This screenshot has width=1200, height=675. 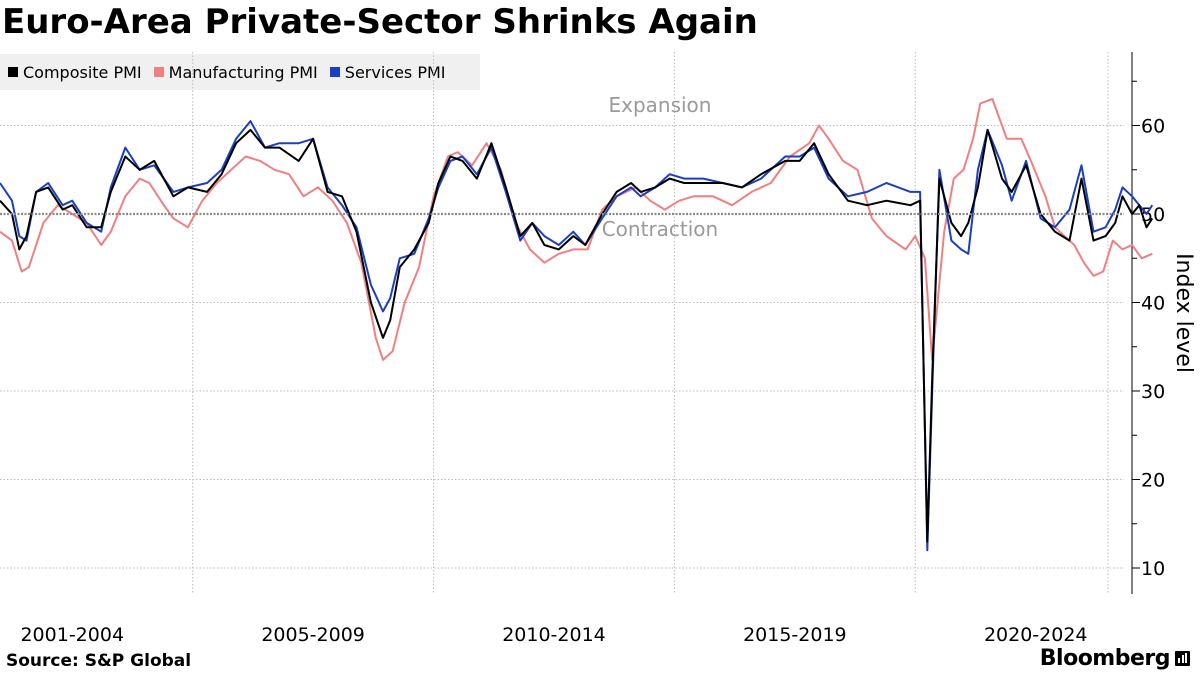 I want to click on legend-item-manufacturing: Manufacturing PMI, so click(x=235, y=72).